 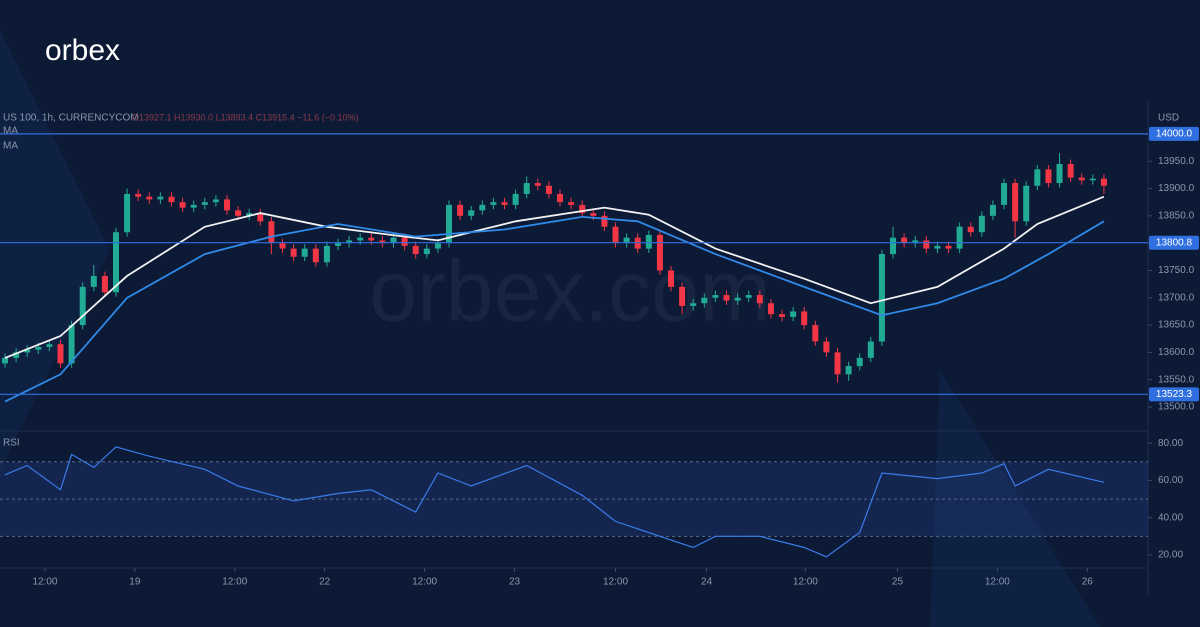 I want to click on y-tick-label: 13550.0, so click(x=1176, y=379).